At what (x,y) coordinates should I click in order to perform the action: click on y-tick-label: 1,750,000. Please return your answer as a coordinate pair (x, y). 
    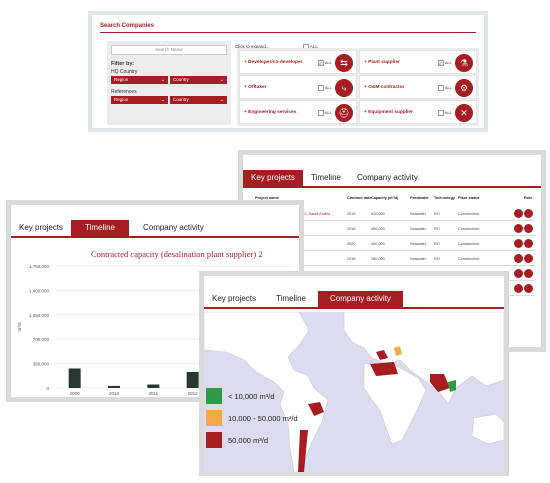
    Looking at the image, I should click on (39, 266).